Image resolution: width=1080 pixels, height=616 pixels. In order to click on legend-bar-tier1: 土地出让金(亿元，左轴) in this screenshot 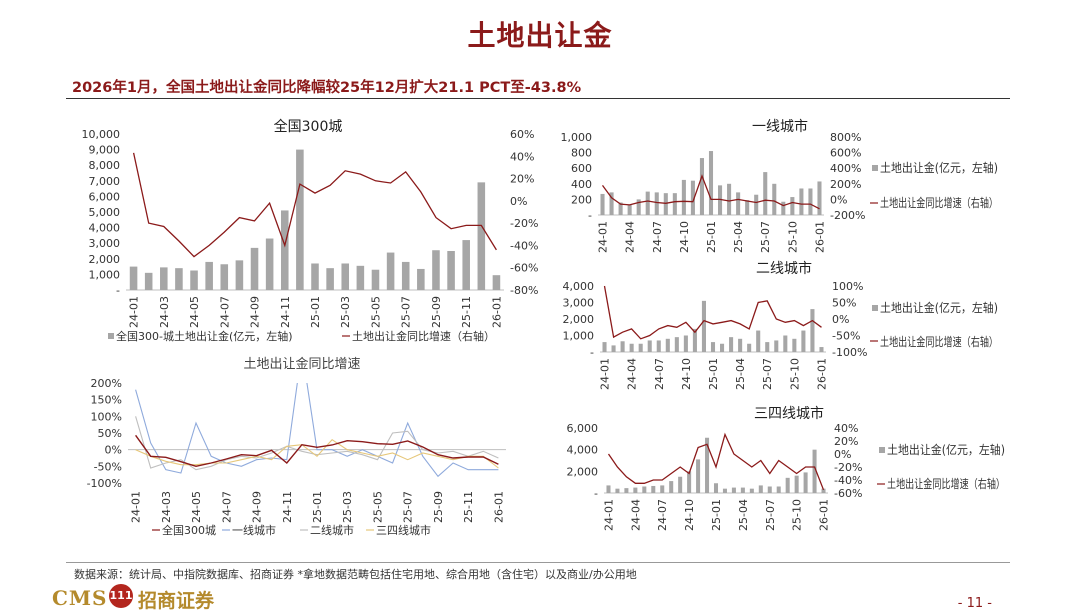, I will do `click(939, 167)`.